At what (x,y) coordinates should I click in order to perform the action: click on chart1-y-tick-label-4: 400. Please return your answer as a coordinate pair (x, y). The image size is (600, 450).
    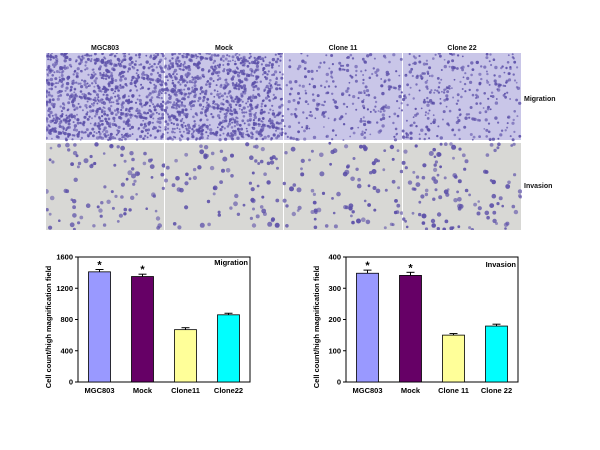
    Looking at the image, I should click on (334, 257).